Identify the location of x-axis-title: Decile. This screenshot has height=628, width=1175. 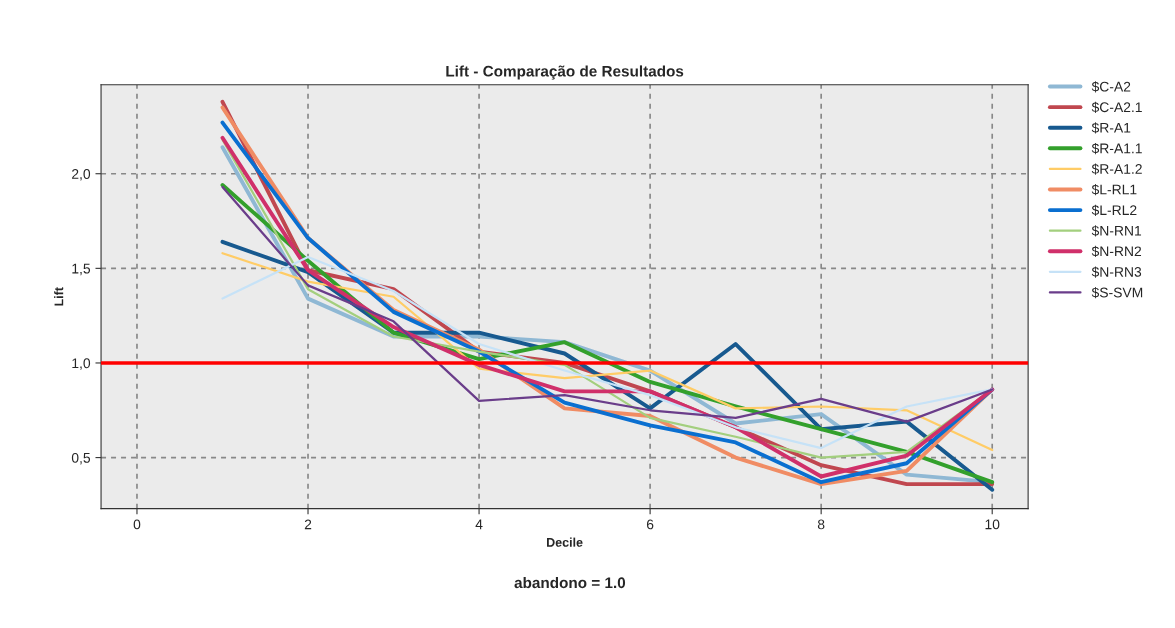
(565, 542).